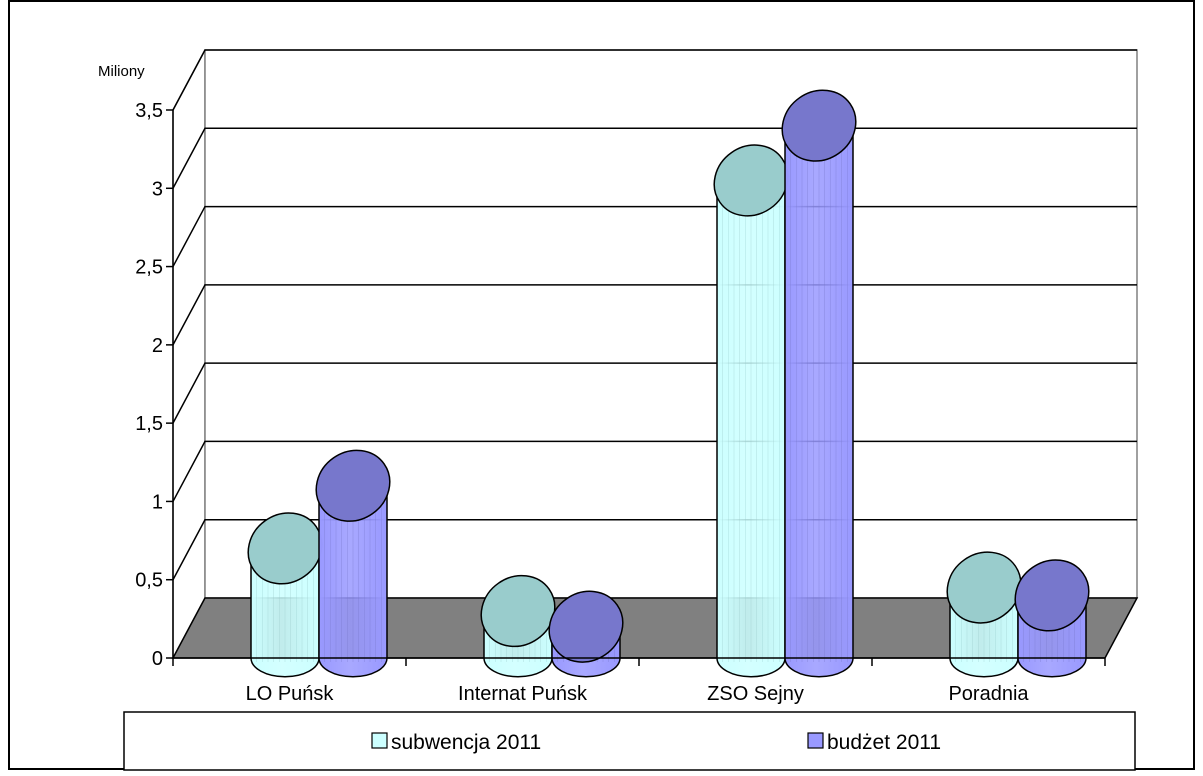  Describe the element at coordinates (121, 71) in the screenshot. I see `unit-label: Miliony` at that location.